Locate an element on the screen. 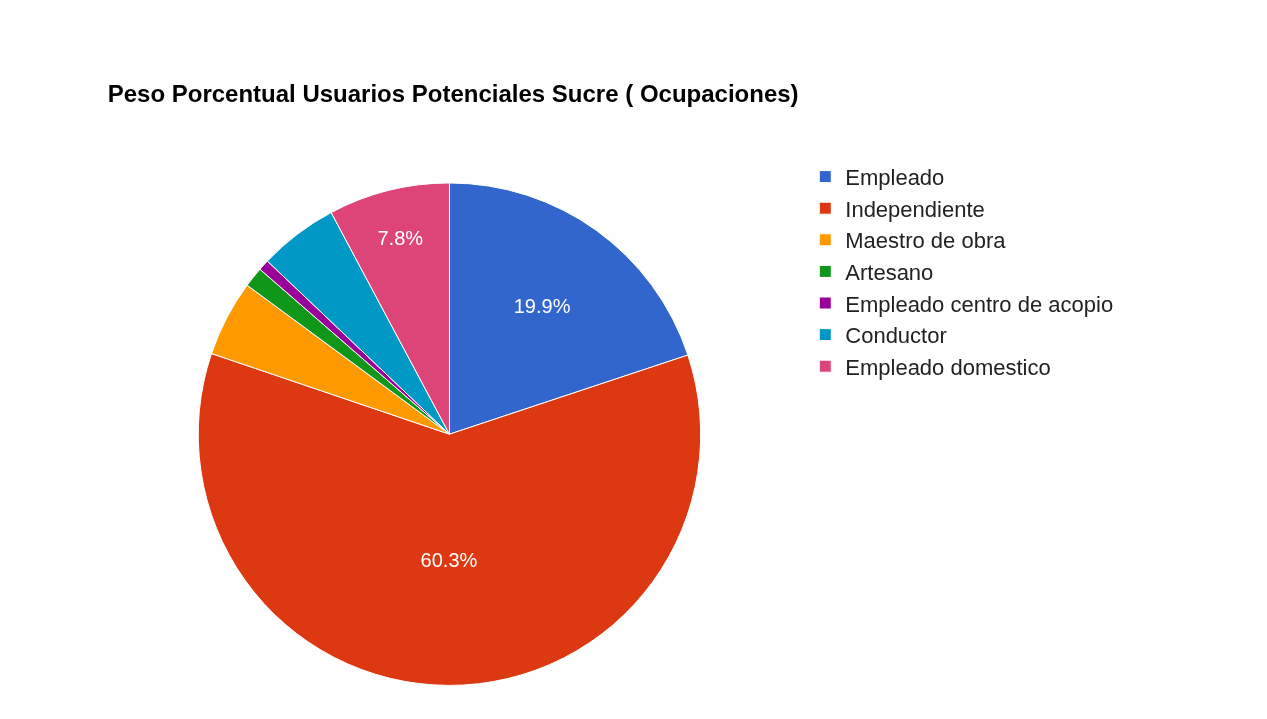 The image size is (1267, 719). data-label: 7.8% is located at coordinates (400, 238).